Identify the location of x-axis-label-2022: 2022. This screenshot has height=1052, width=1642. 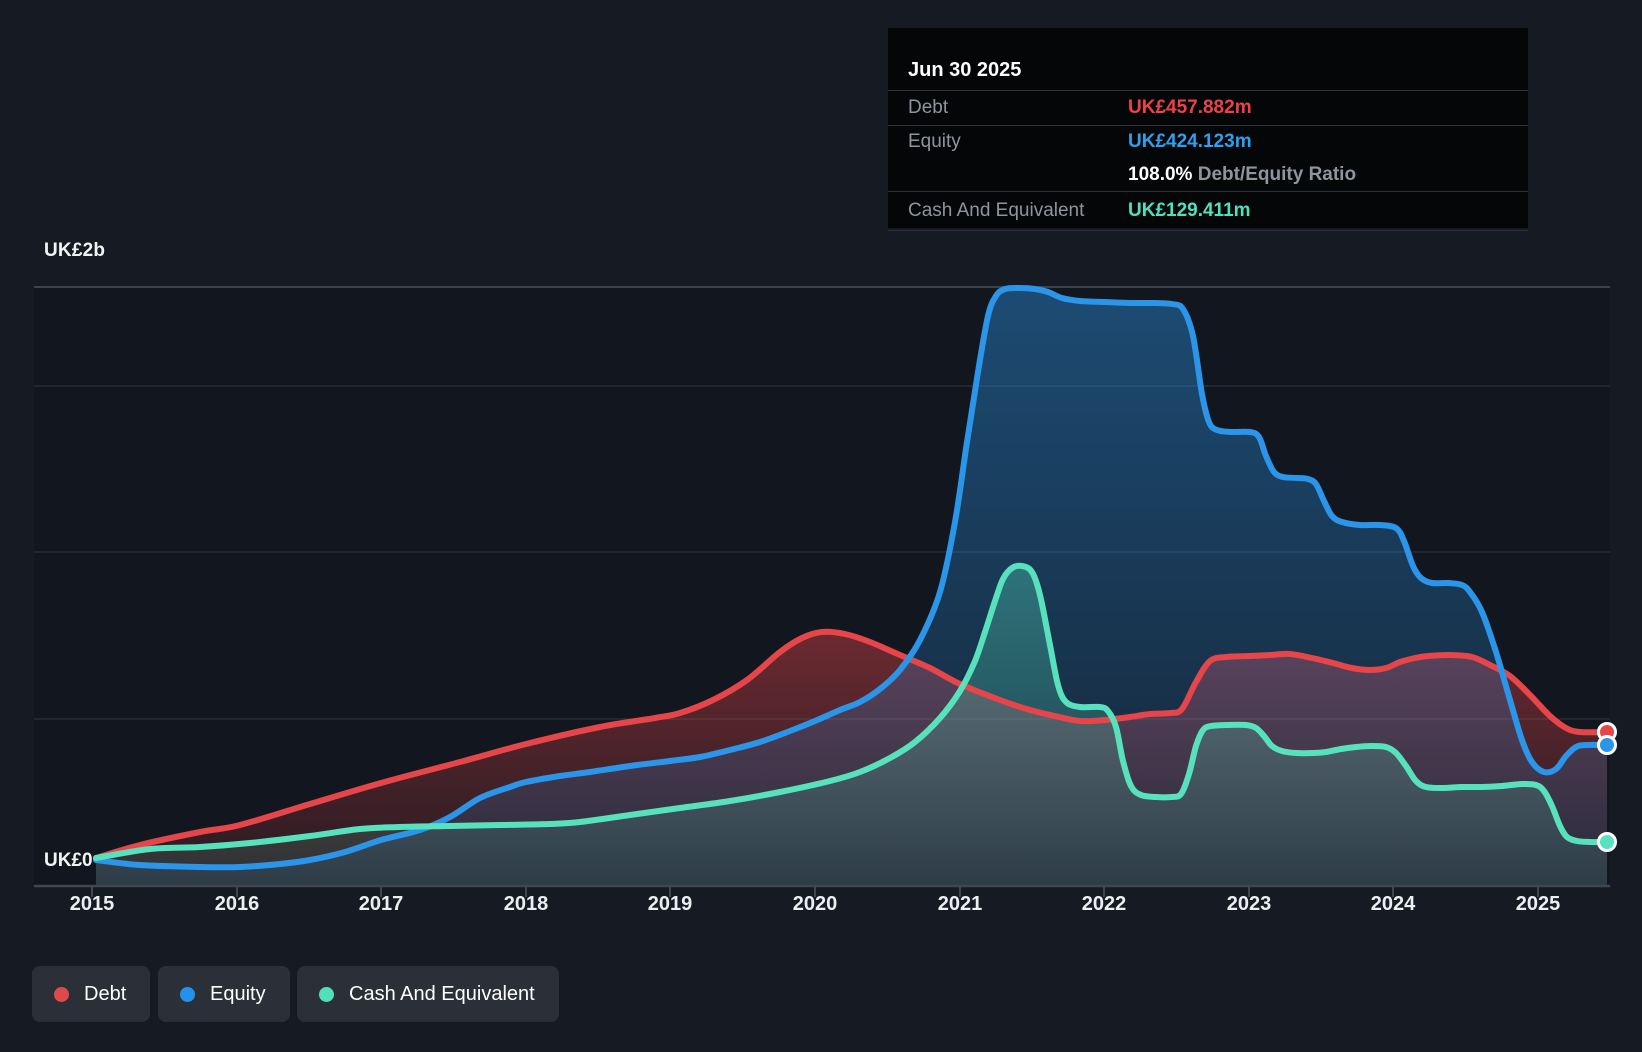
(1104, 904).